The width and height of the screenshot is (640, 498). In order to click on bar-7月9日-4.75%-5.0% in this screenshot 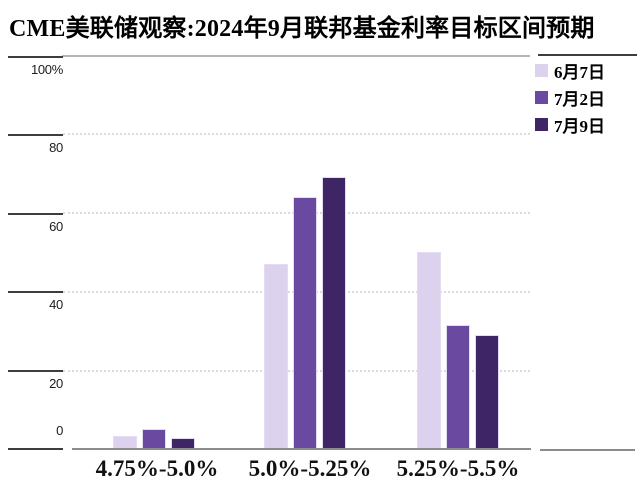, I will do `click(183, 443)`.